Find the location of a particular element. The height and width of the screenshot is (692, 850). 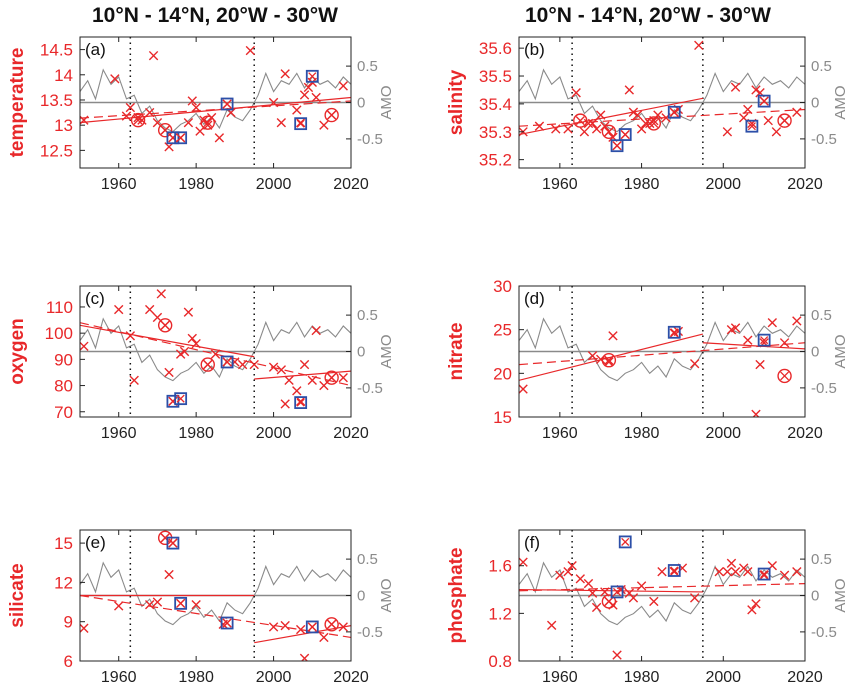

x-tick-label: 1960 is located at coordinates (119, 433).